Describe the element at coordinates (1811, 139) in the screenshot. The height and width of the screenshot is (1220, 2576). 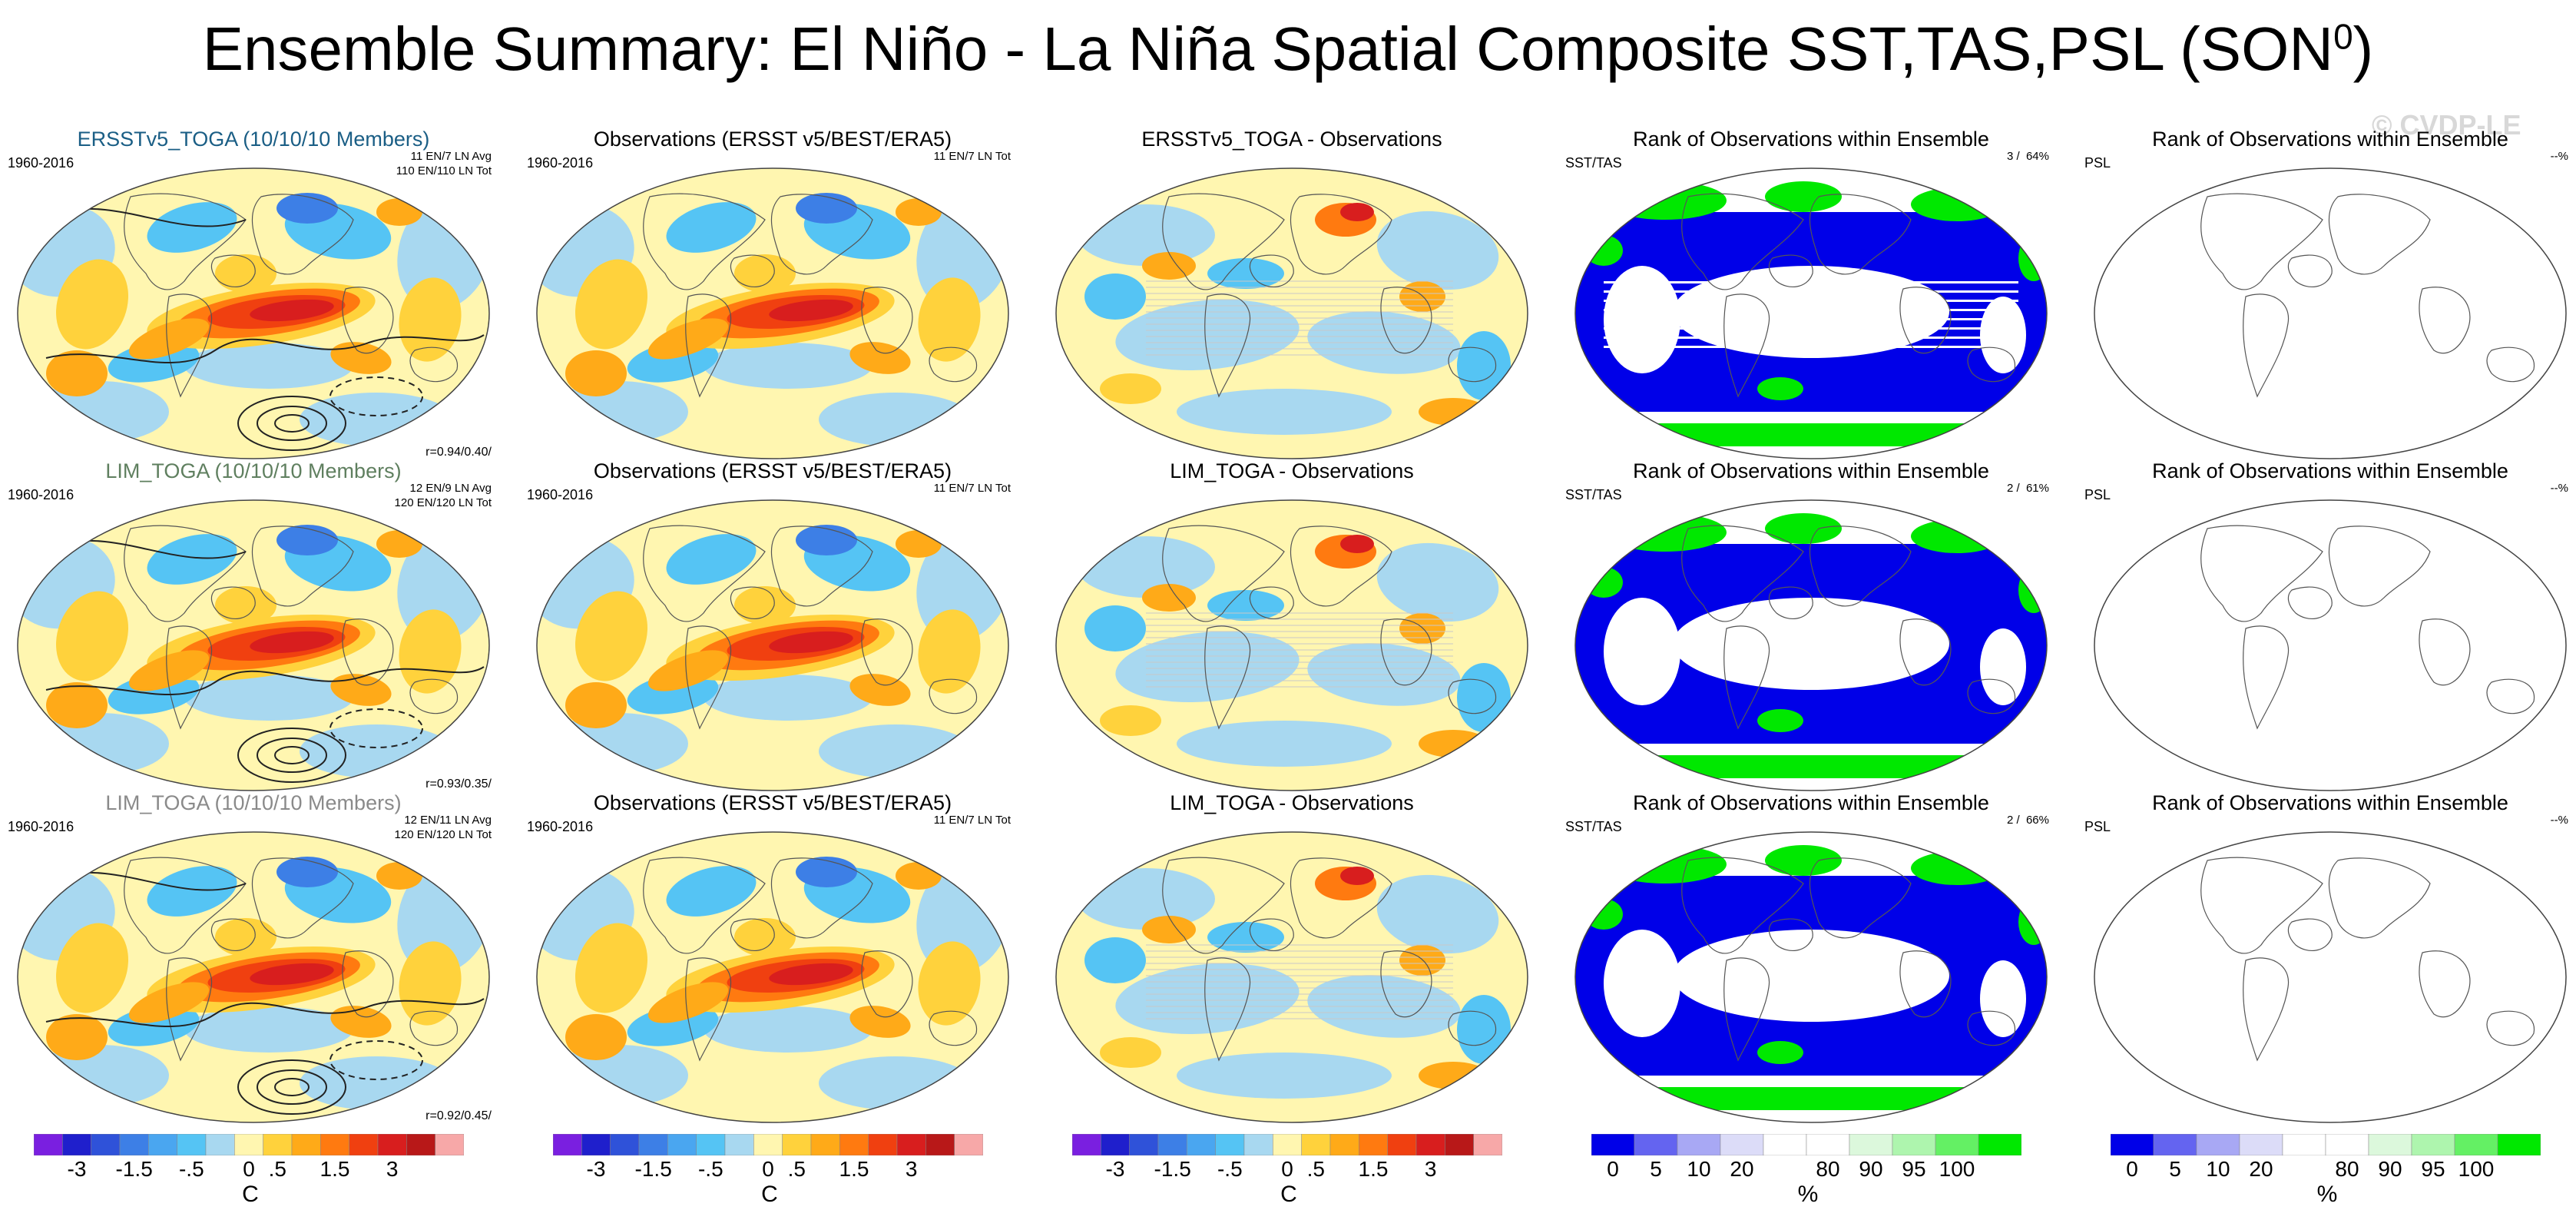
I see `panel-title: Rank of Observations within Ensemble` at that location.